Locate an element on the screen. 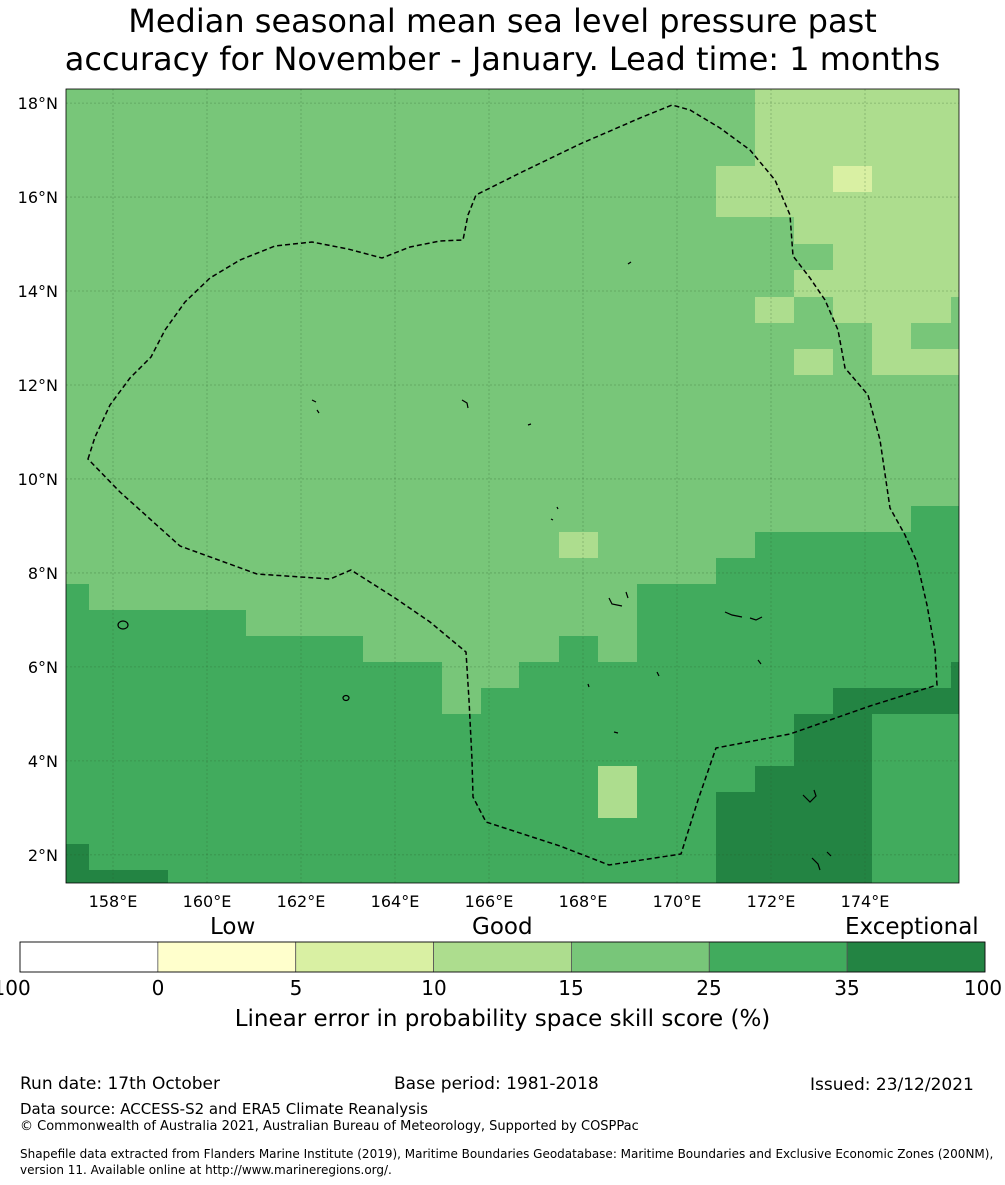  lon-tick-label: 172°E is located at coordinates (771, 901).